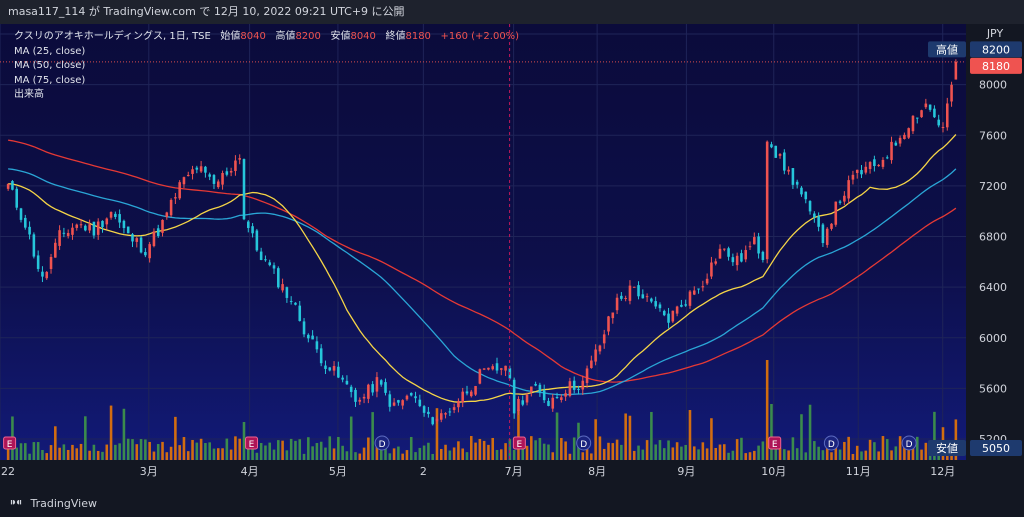  Describe the element at coordinates (947, 49) in the screenshot. I see `high-label-box` at that location.